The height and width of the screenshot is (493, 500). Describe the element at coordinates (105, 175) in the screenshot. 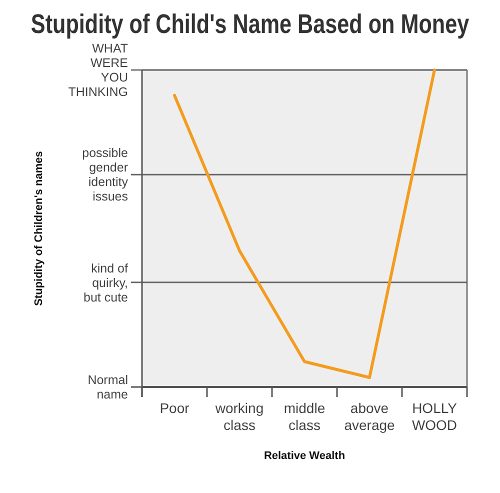

I see `ref-line-label: possible gender identity issues` at that location.